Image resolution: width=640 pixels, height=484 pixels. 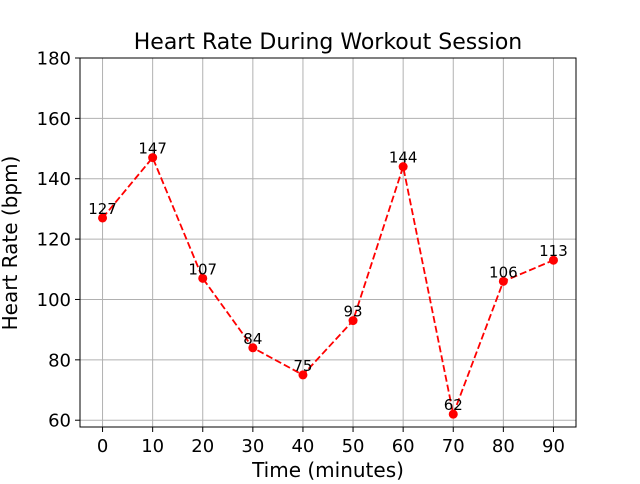 What do you see at coordinates (54, 119) in the screenshot?
I see `y-tick-label: 160` at bounding box center [54, 119].